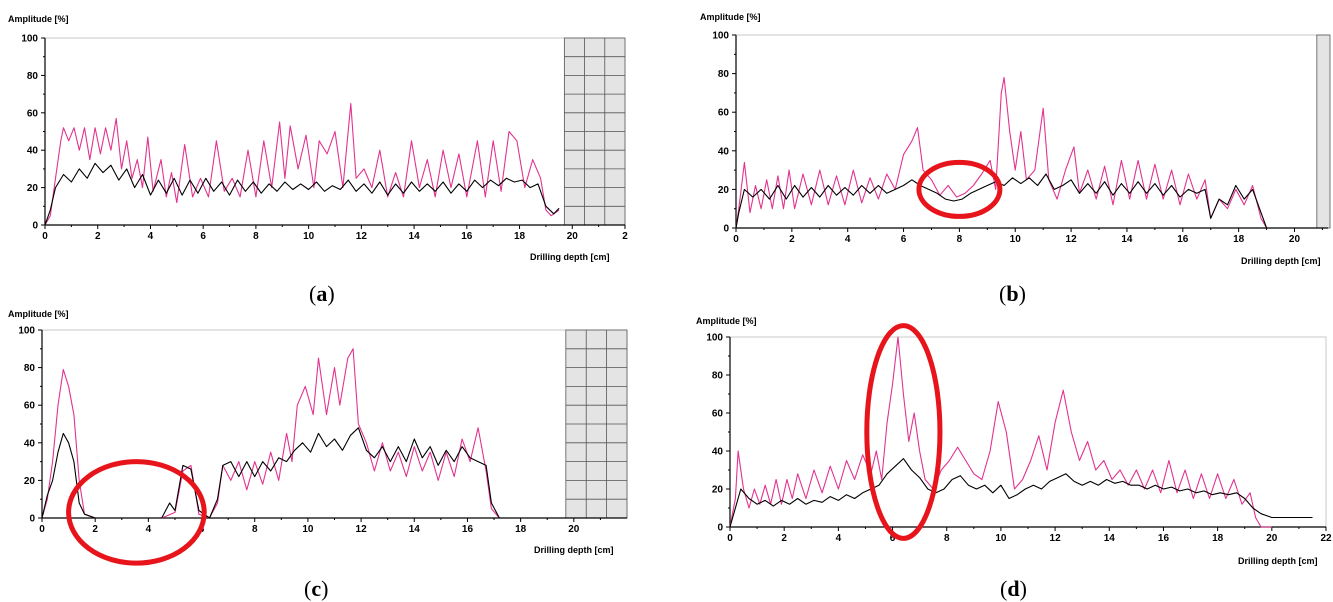  I want to click on caption-letter: c, so click(316, 588).